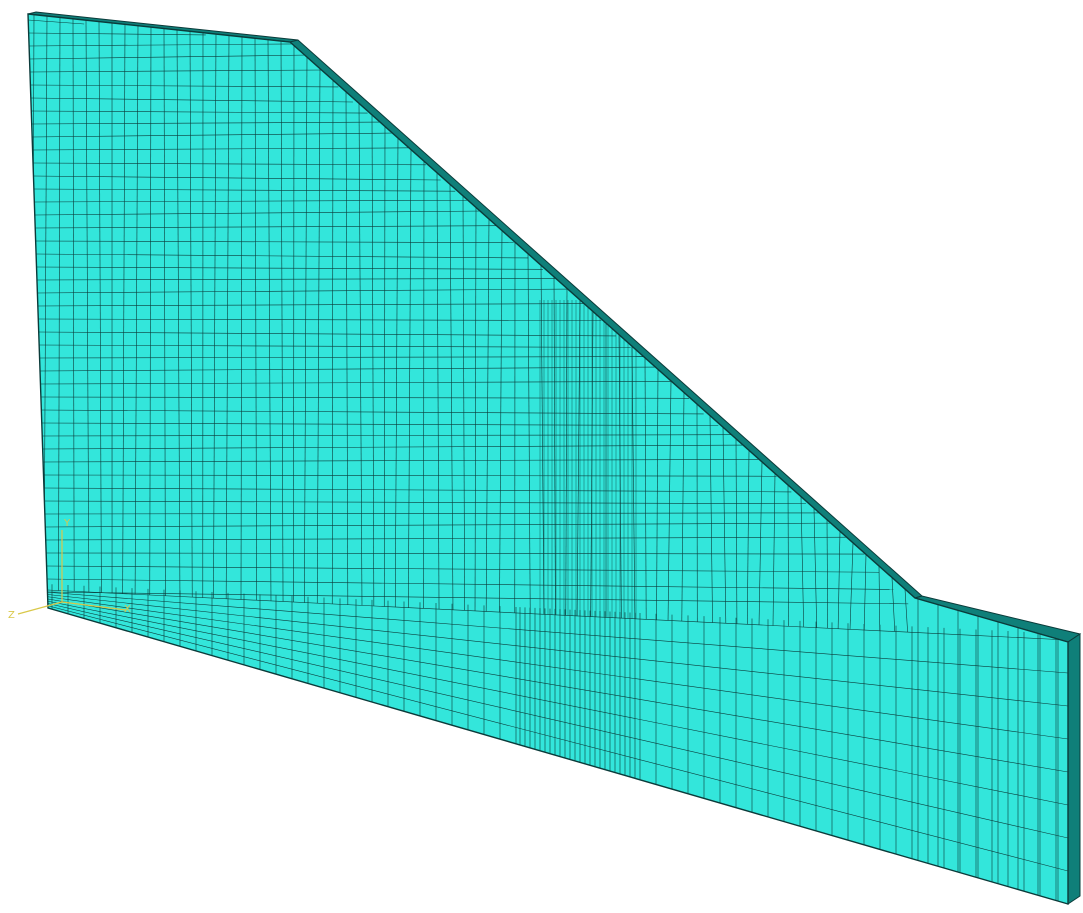  Describe the element at coordinates (127, 609) in the screenshot. I see `triad-label-x: X` at that location.